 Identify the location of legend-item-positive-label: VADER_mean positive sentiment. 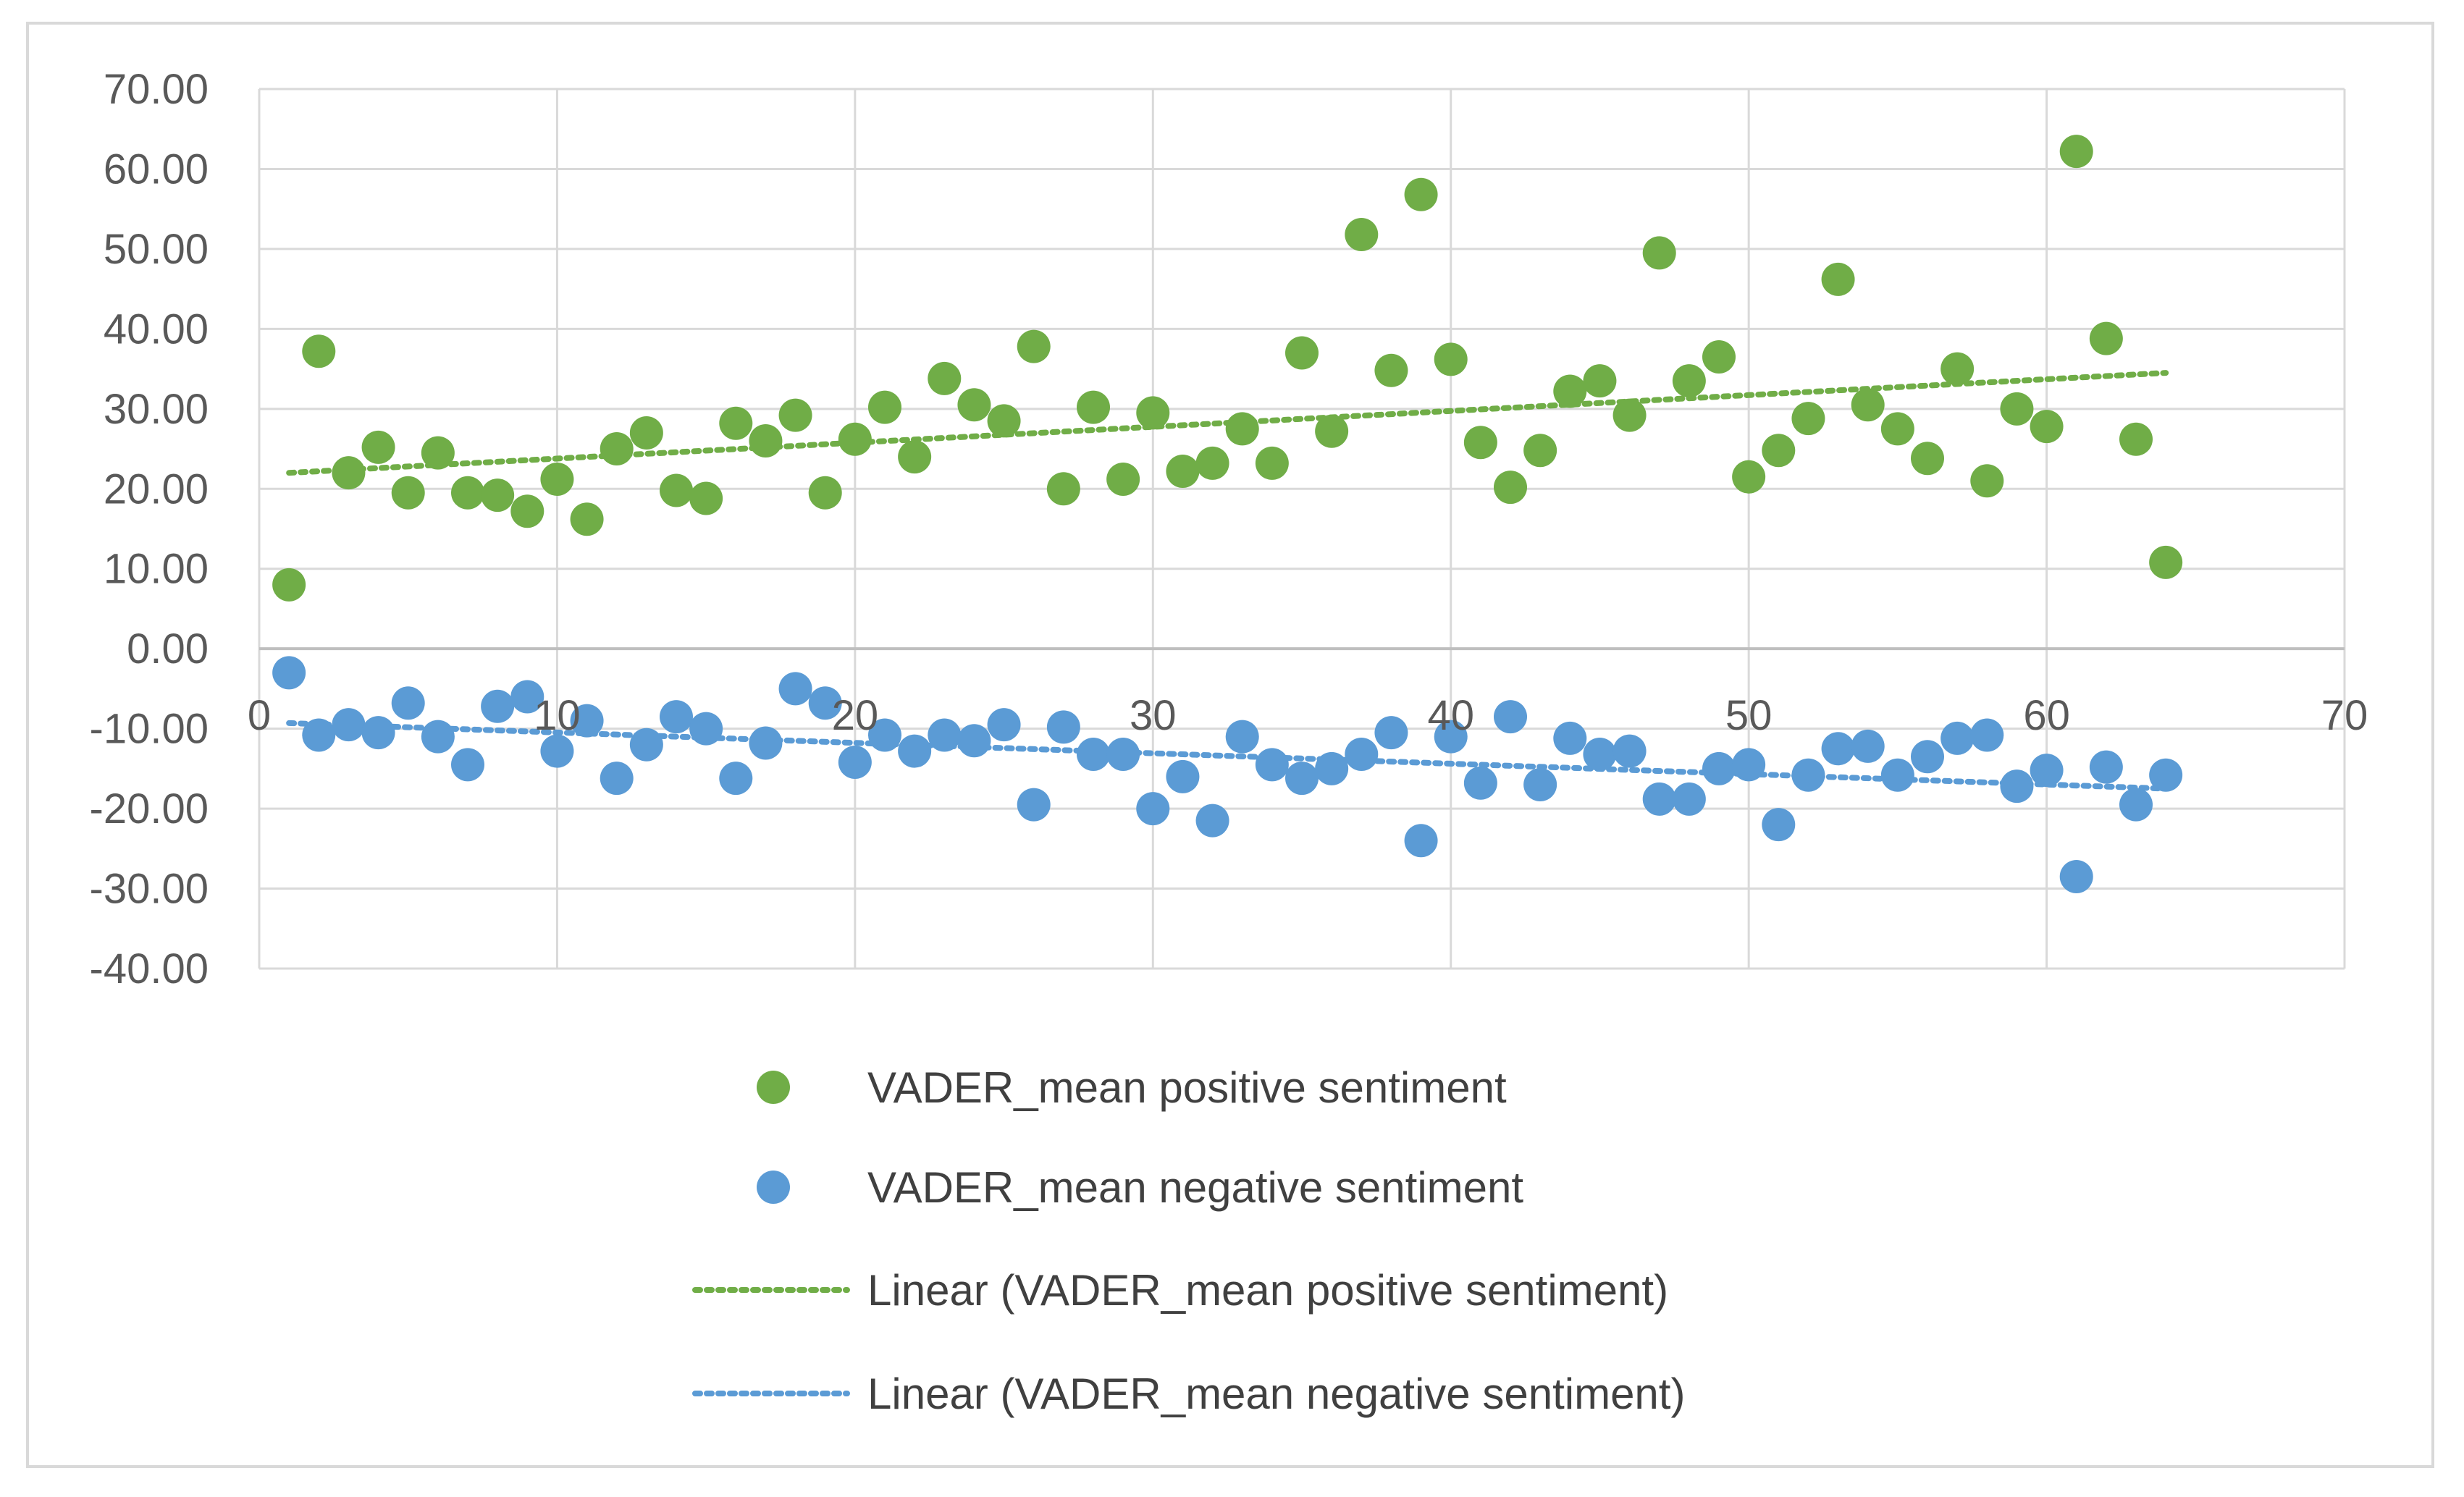
(1187, 1087).